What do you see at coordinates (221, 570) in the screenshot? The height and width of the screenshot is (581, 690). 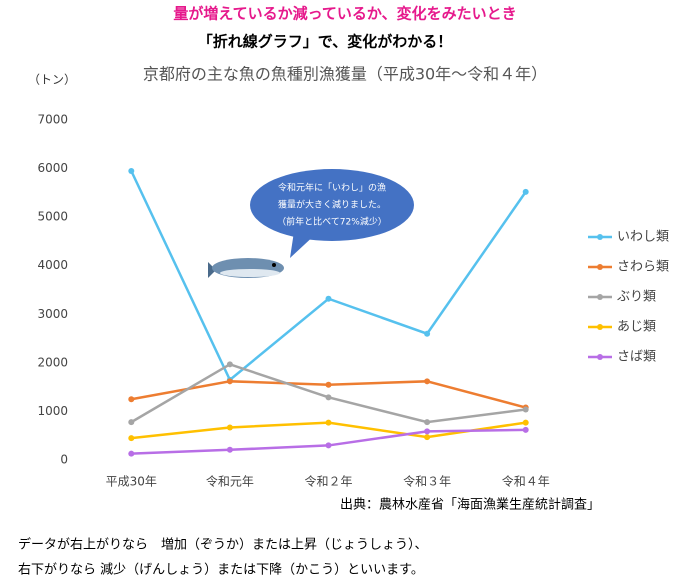 I see `footer-line2: 右下がりなら 減少（げんしょう）または下降（かこう）といいます。` at bounding box center [221, 570].